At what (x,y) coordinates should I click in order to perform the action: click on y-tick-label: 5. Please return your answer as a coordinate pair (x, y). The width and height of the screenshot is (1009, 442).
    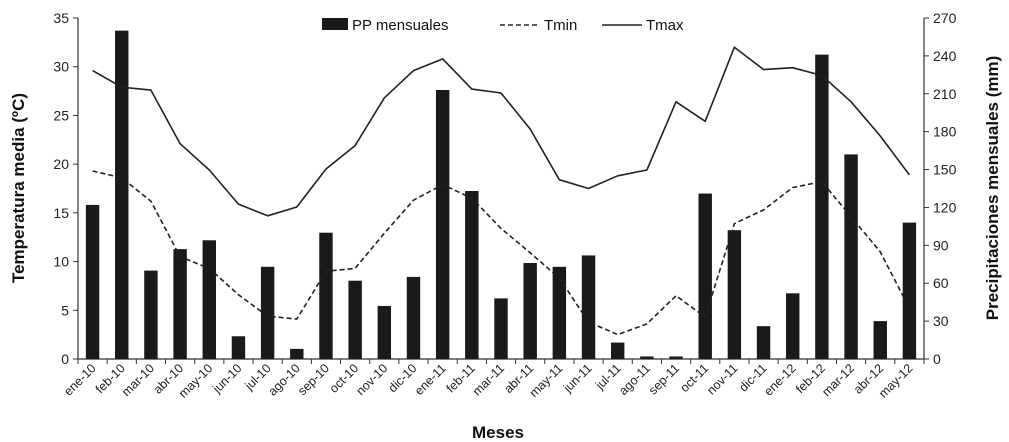
    Looking at the image, I should click on (65, 310).